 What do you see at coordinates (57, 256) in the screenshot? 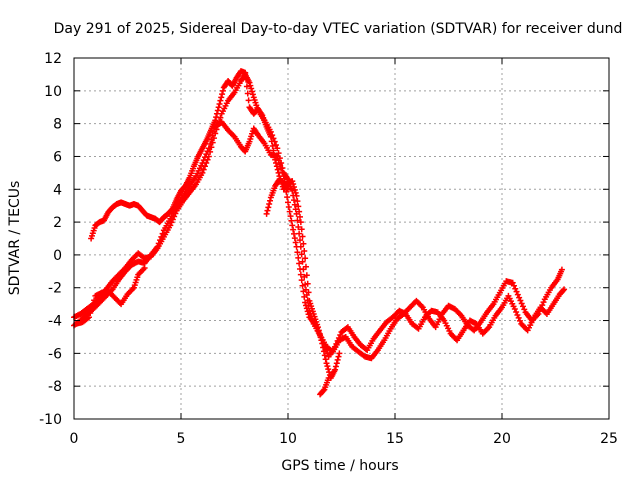
I see `y-tick-label: 0` at bounding box center [57, 256].